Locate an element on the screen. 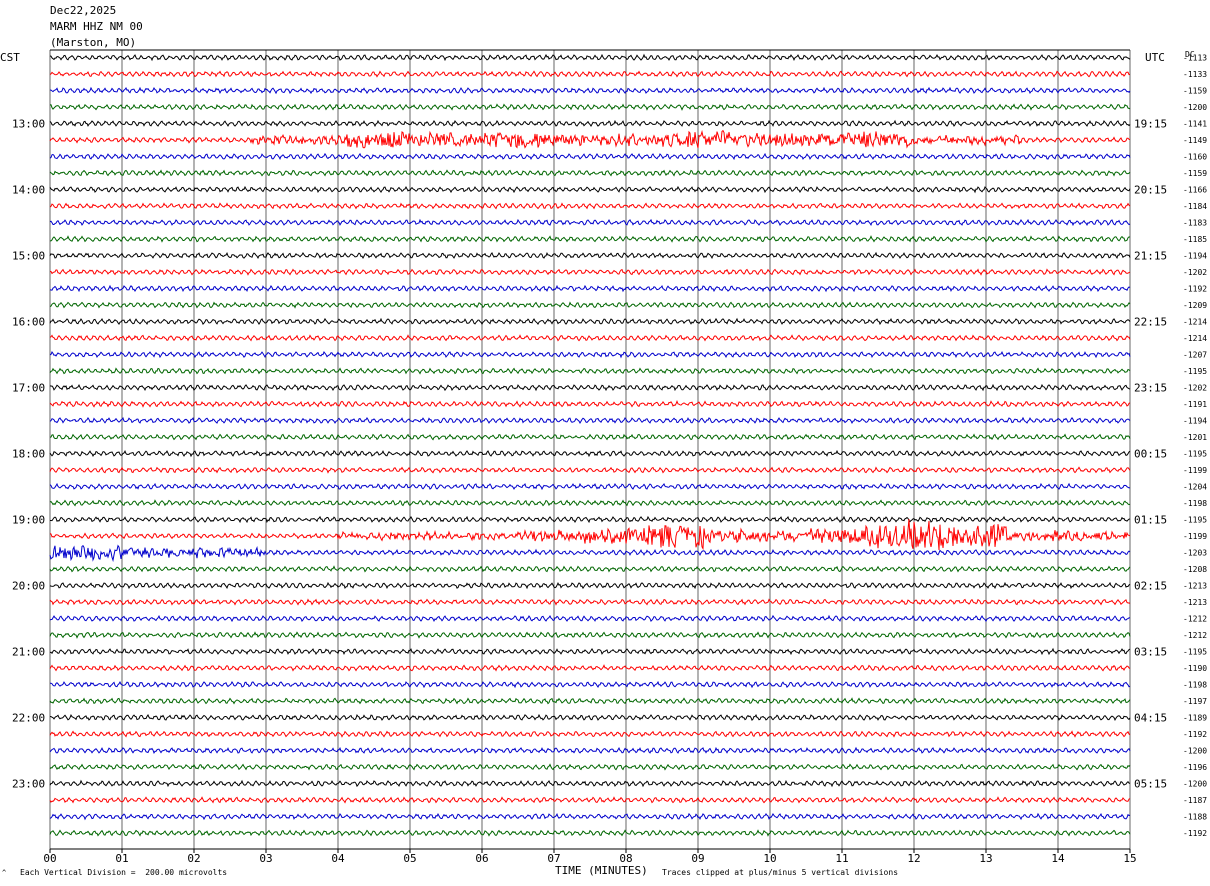 This screenshot has width=1210, height=886. x-tick-label: 11 is located at coordinates (841, 858).